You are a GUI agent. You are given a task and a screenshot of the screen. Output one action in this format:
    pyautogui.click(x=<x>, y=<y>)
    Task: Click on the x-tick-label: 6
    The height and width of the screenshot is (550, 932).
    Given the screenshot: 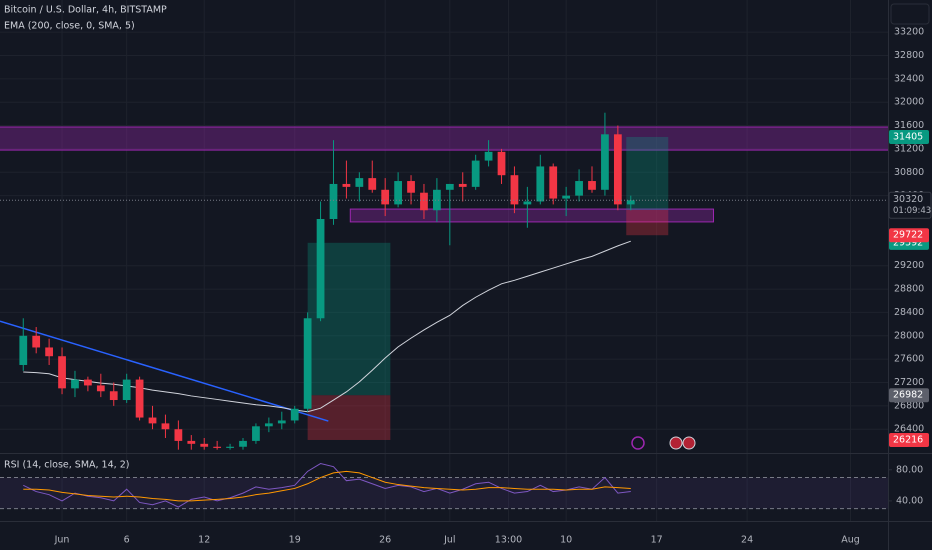 What is the action you would take?
    pyautogui.click(x=127, y=540)
    